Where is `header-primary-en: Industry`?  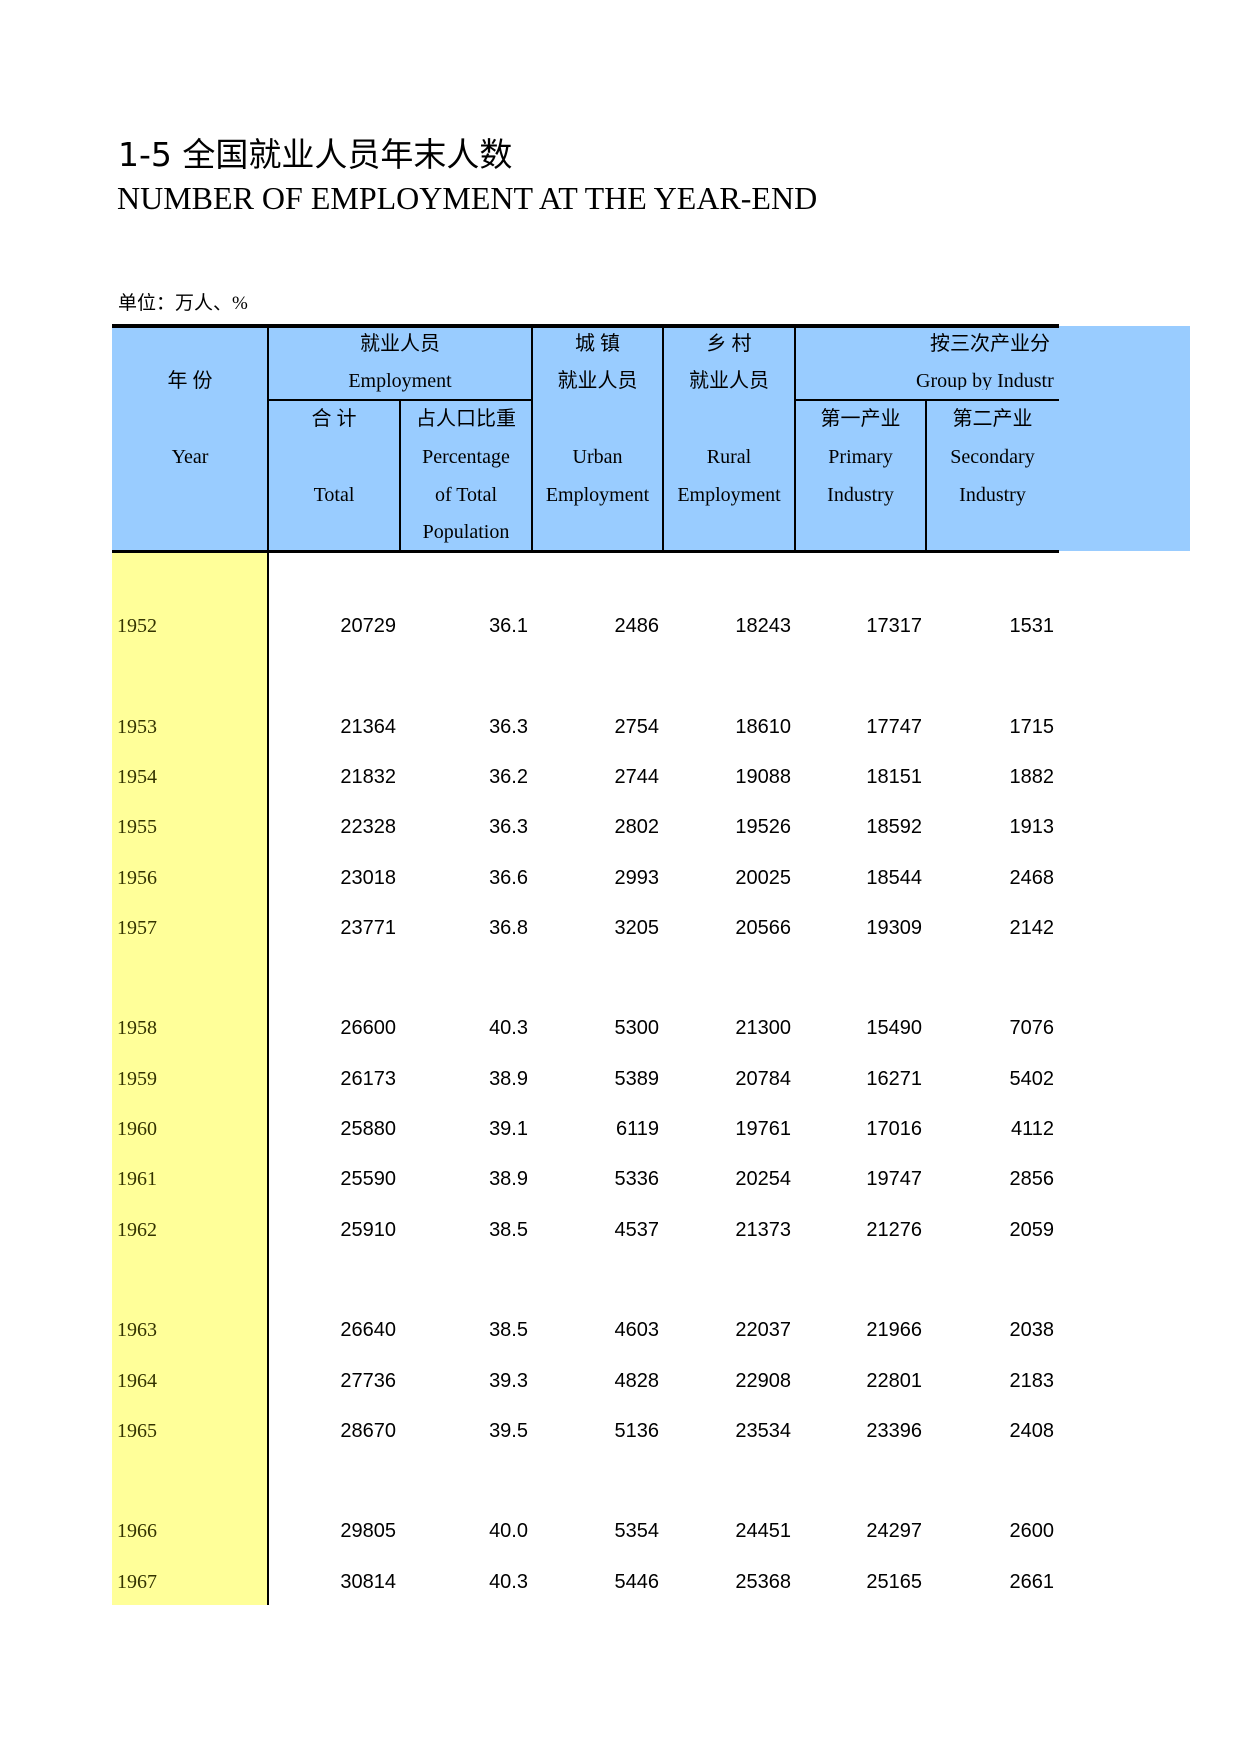 header-primary-en: Industry is located at coordinates (860, 495).